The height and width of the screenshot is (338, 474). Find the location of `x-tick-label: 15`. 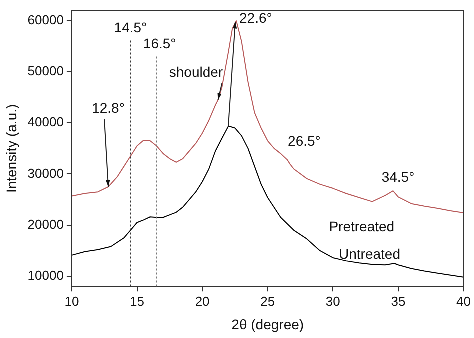

x-tick-label: 15 is located at coordinates (137, 301).